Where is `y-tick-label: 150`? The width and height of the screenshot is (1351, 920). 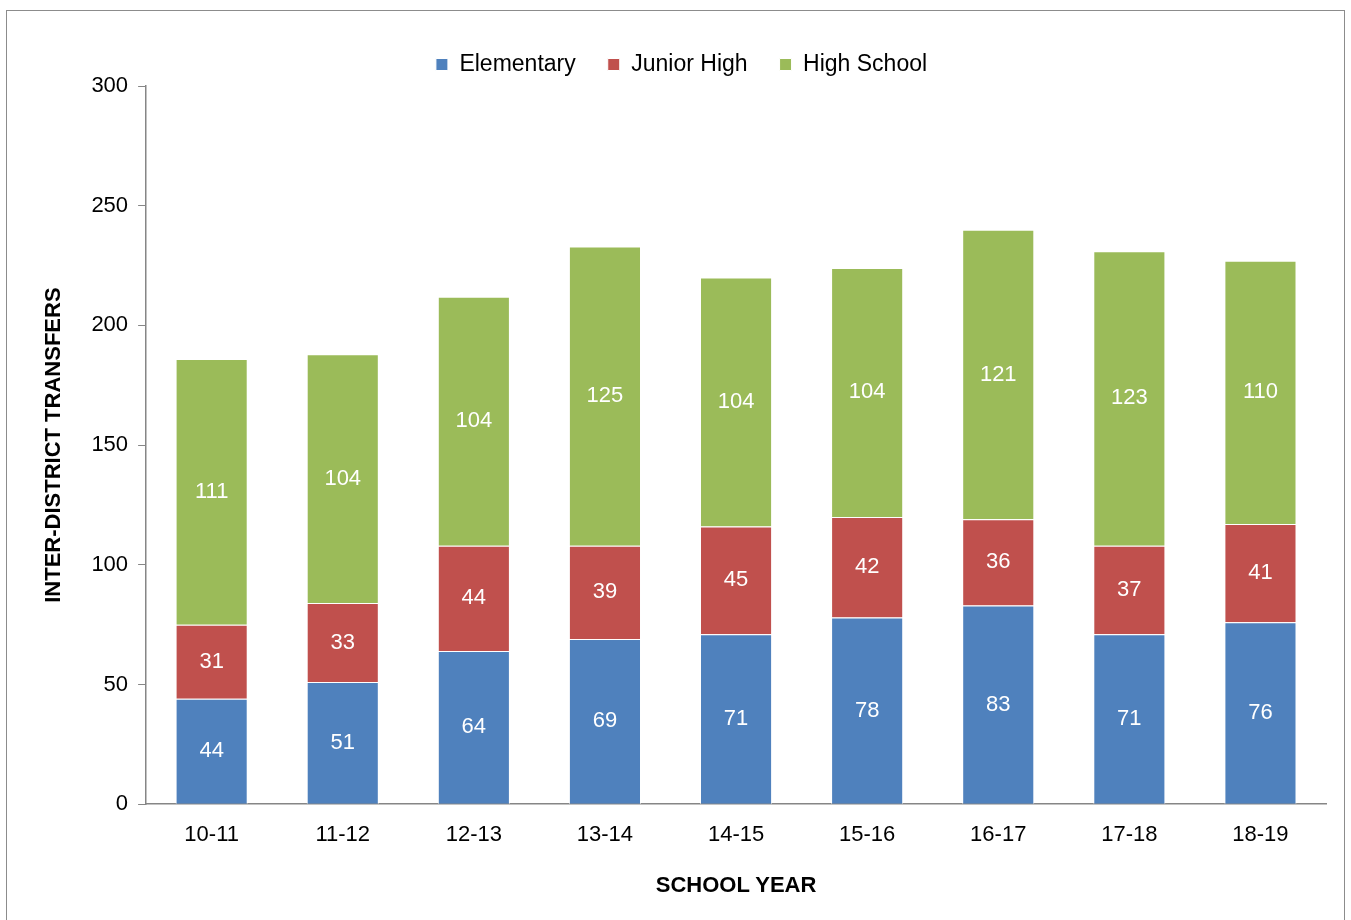 y-tick-label: 150 is located at coordinates (110, 444).